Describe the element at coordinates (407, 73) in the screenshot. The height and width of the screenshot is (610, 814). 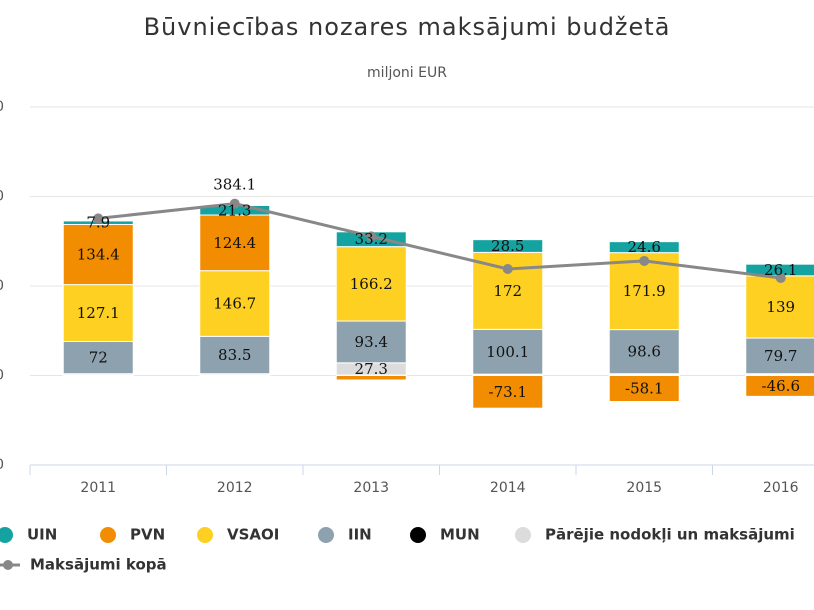
I see `chart-subtitle: miljoni EUR` at that location.